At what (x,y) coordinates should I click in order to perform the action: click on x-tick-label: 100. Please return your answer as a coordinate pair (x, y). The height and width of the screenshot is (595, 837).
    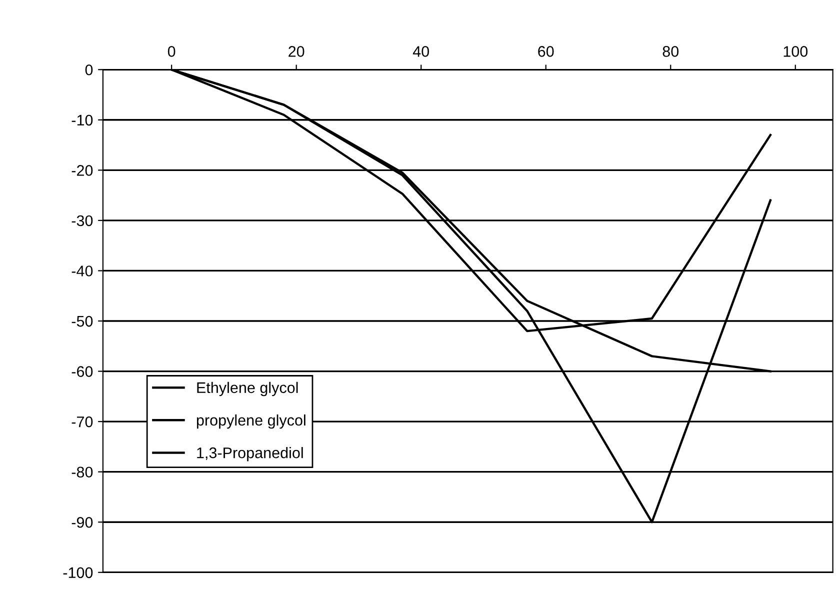
    Looking at the image, I should click on (796, 51).